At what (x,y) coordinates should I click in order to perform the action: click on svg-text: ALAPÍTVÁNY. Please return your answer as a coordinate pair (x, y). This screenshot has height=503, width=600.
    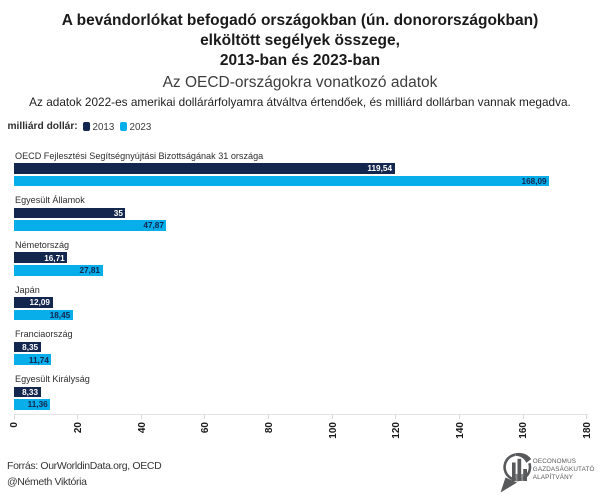
    Looking at the image, I should click on (553, 476).